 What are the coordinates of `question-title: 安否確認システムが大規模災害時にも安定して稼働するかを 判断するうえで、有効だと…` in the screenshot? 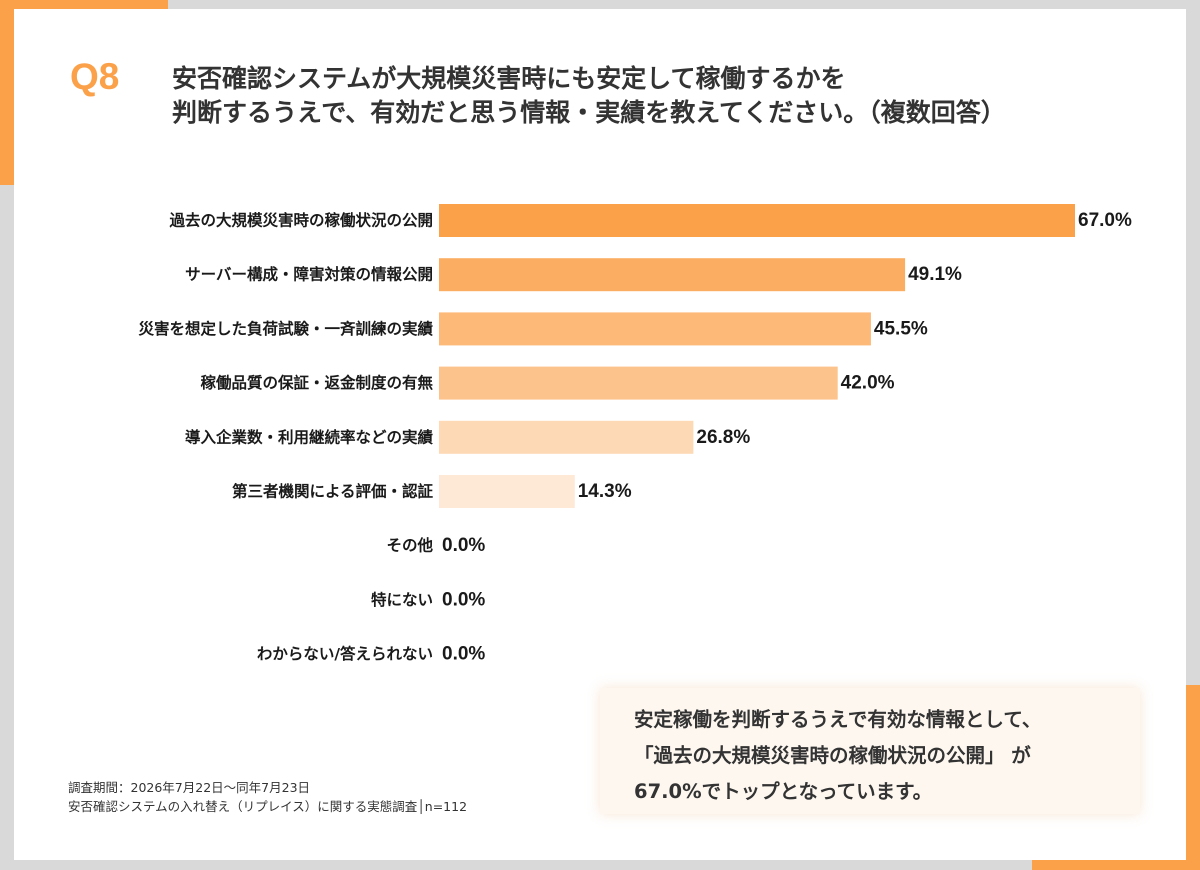 It's located at (672, 96).